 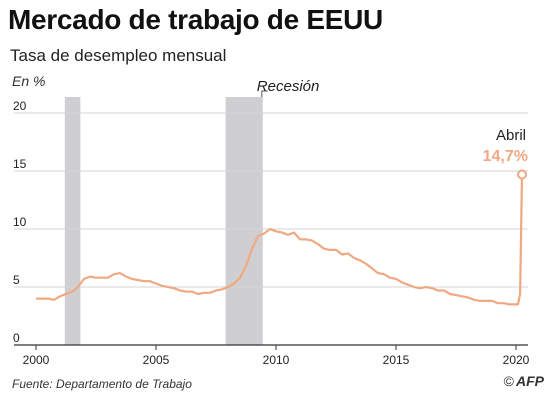 I want to click on source-note: Fuente: Departamento de Trabajo, so click(x=102, y=384).